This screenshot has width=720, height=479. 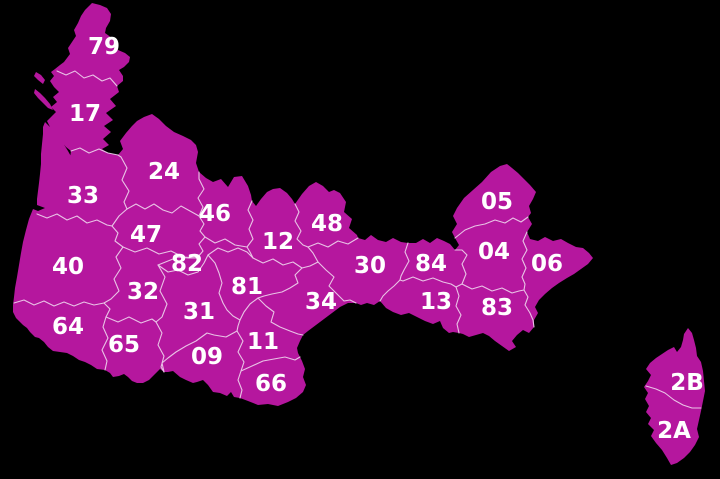 I want to click on region-ile-d-oleron, so click(x=43, y=99).